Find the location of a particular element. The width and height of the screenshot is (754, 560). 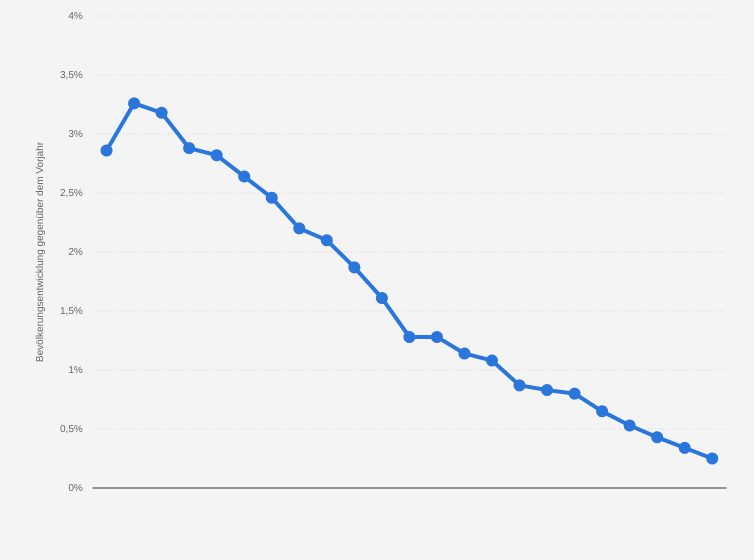

y-tick-label: 3% is located at coordinates (75, 134).